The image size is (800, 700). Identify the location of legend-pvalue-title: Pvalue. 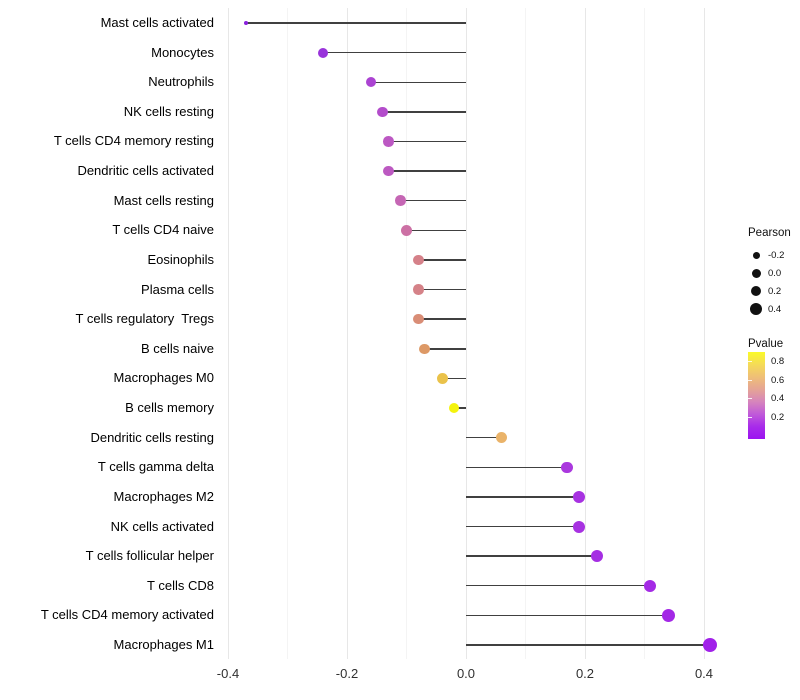
(766, 344).